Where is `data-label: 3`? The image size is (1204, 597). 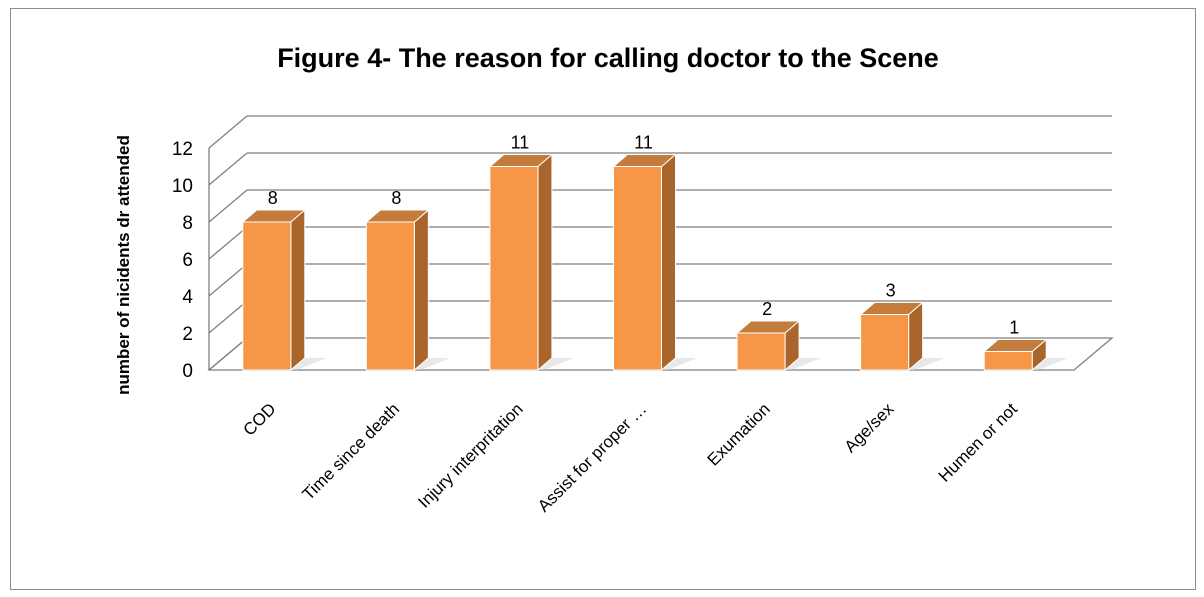
data-label: 3 is located at coordinates (891, 291).